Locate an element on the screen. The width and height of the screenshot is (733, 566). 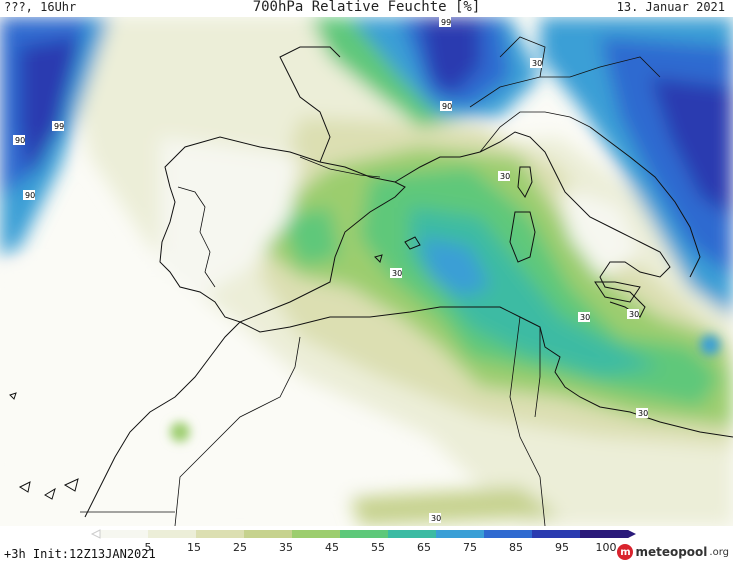
label-30-alps: 30 is located at coordinates (537, 63).